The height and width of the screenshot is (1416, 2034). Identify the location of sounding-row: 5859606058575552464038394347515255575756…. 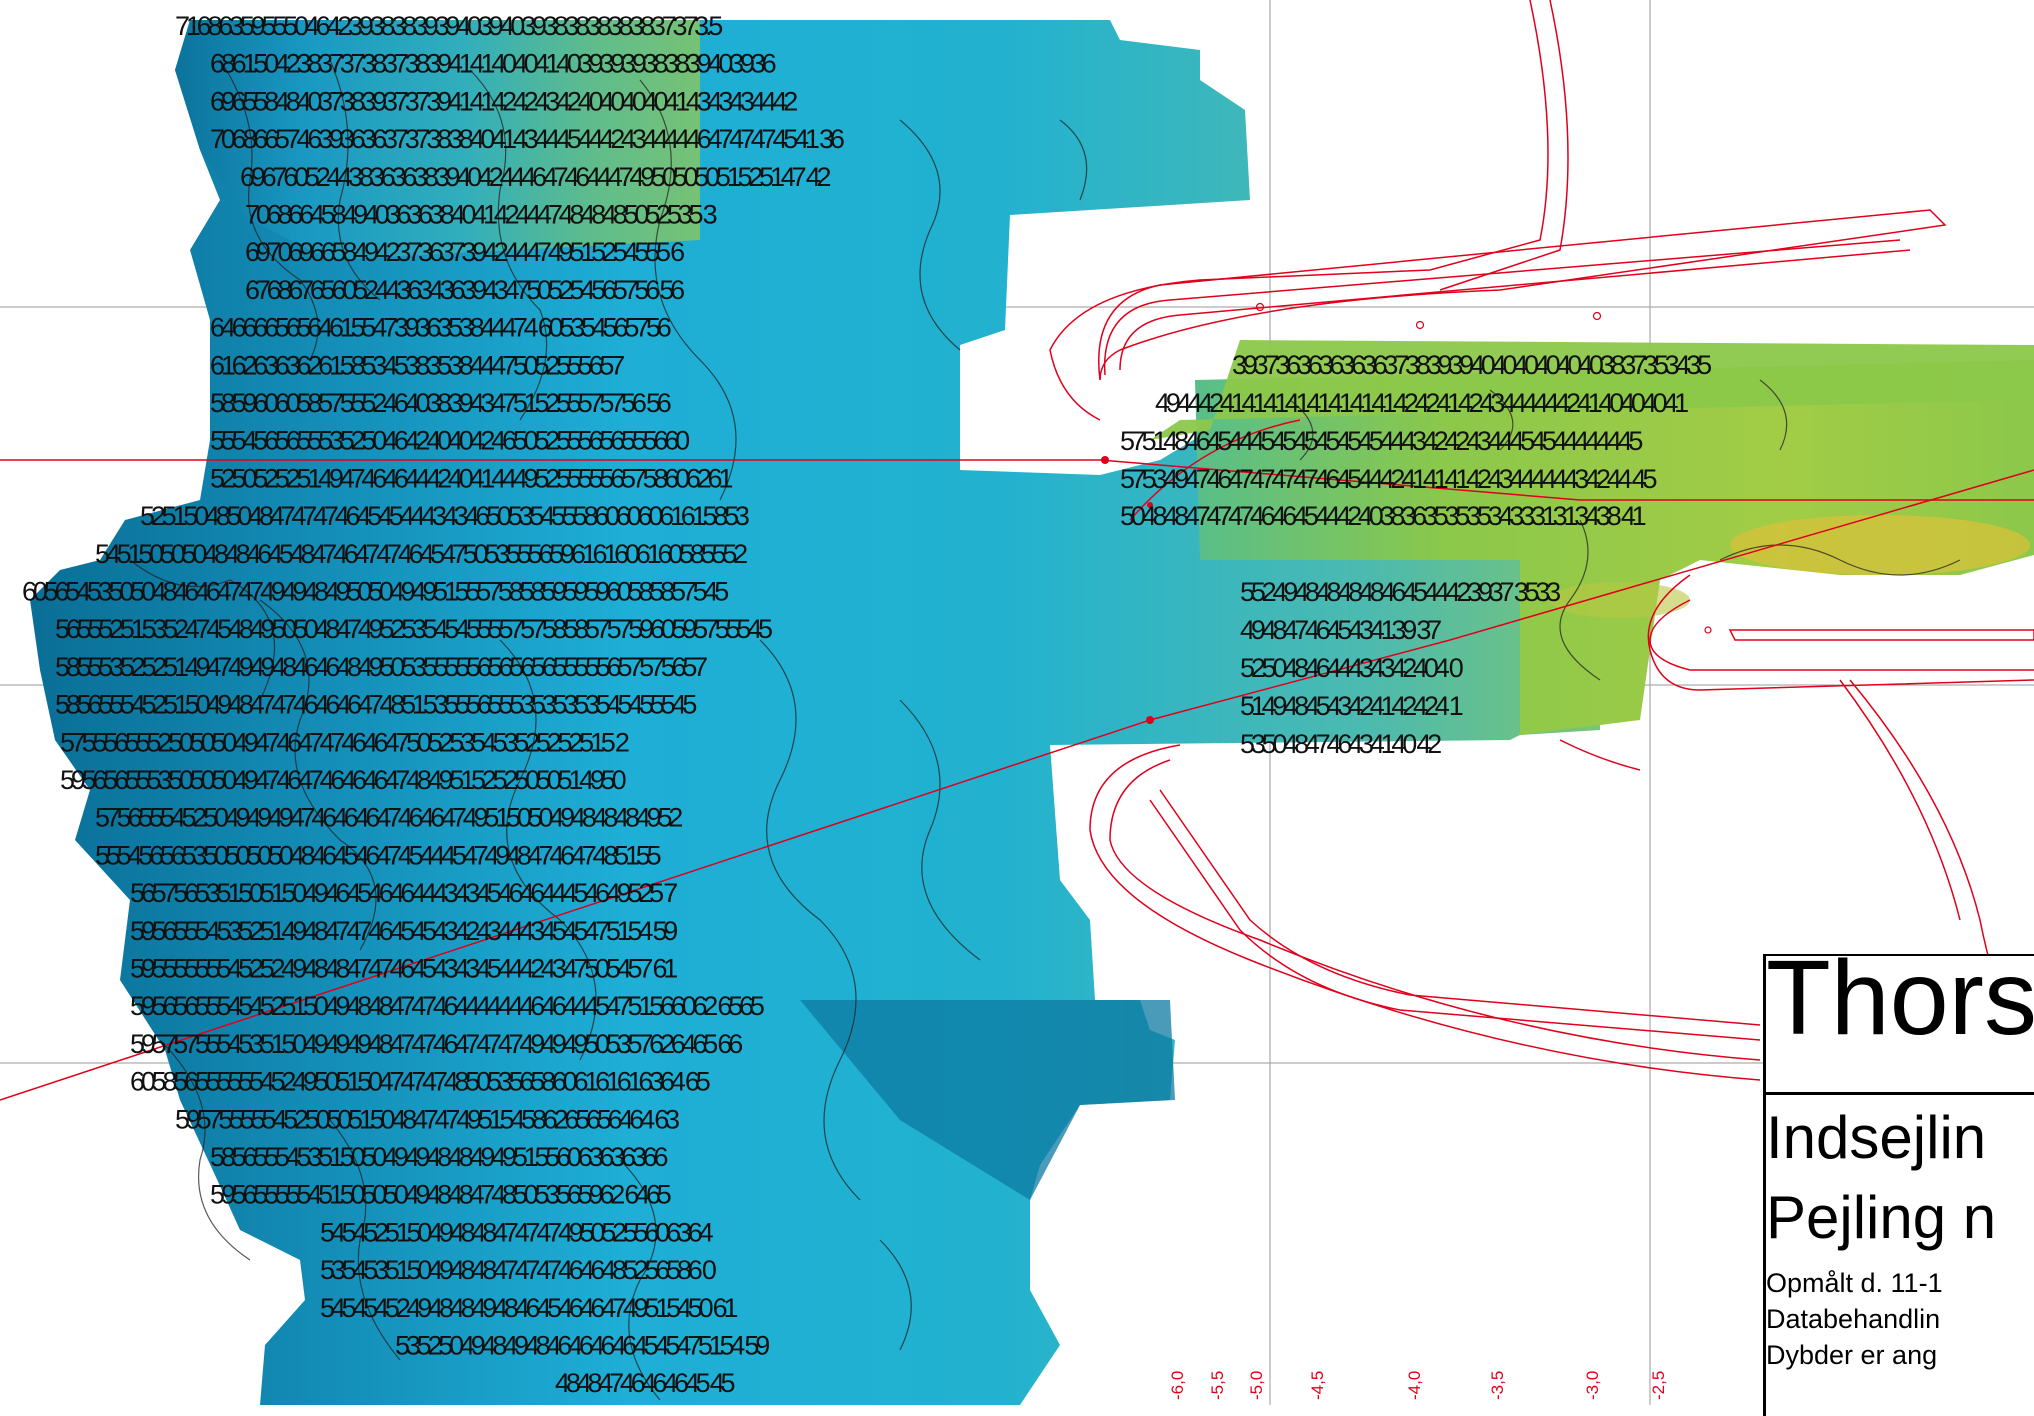
(440, 403).